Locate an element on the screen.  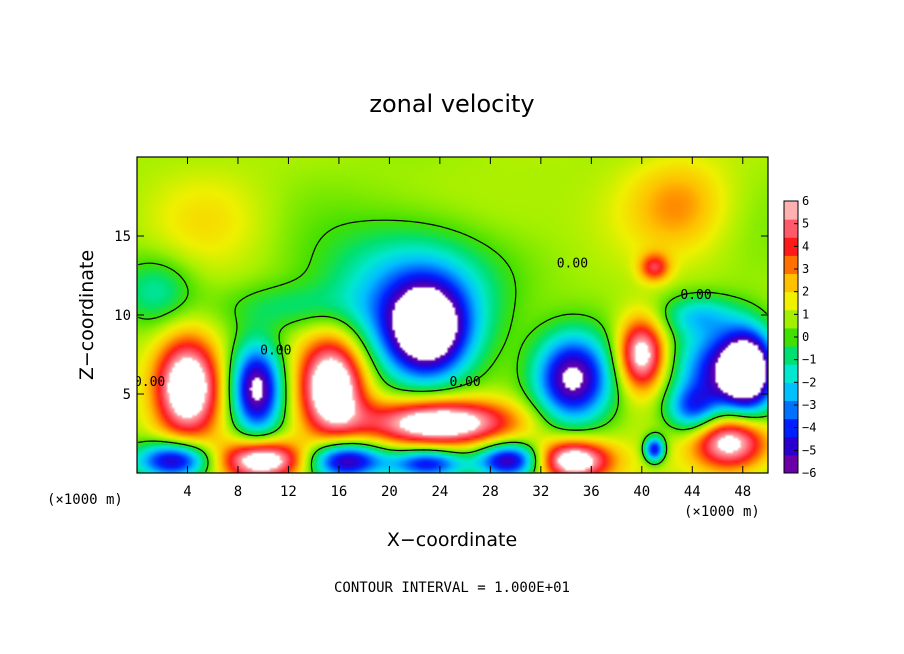
y-axis-label: Z−coordinate is located at coordinates (87, 315).